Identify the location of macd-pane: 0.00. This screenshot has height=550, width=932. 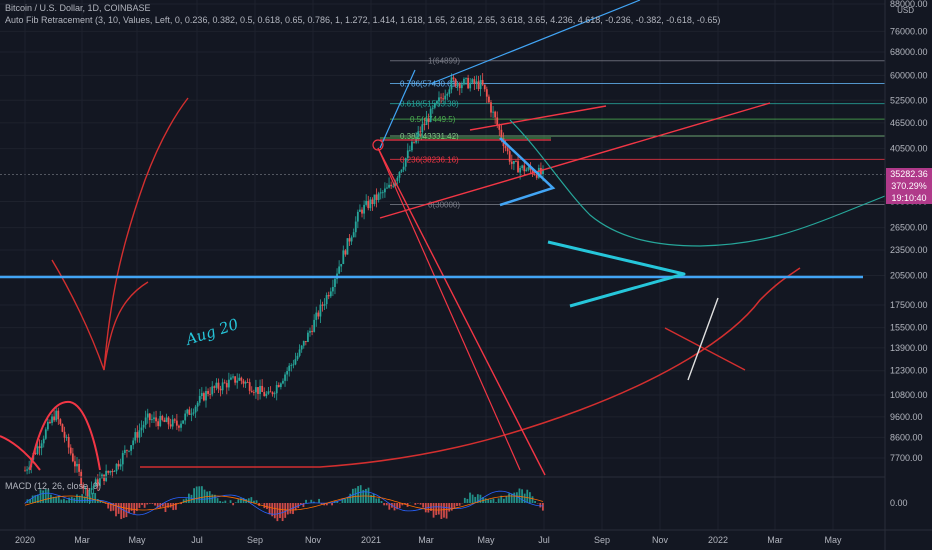
(454, 499).